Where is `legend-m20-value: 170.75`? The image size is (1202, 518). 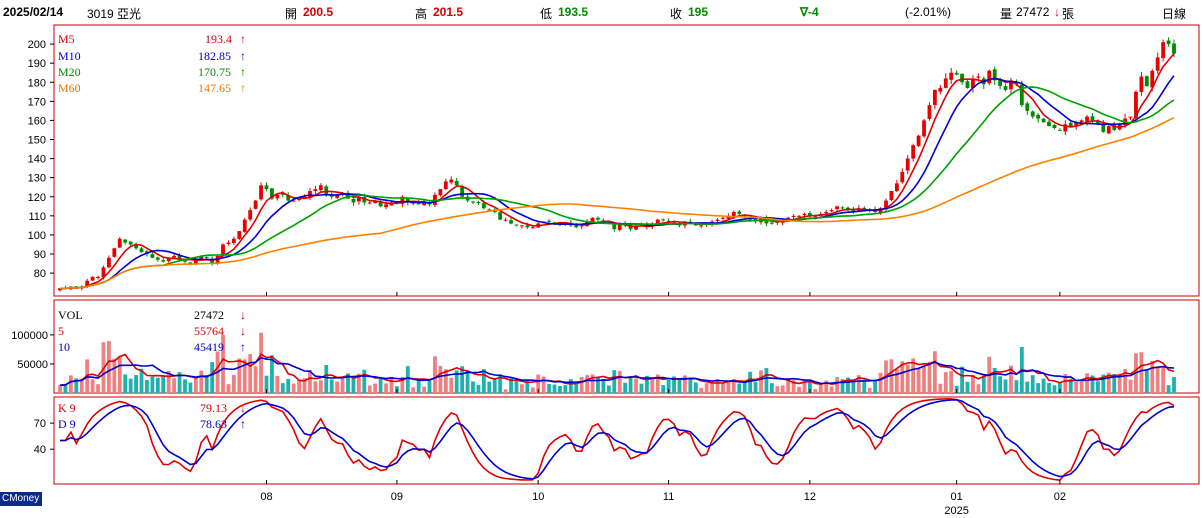 legend-m20-value: 170.75 is located at coordinates (214, 72).